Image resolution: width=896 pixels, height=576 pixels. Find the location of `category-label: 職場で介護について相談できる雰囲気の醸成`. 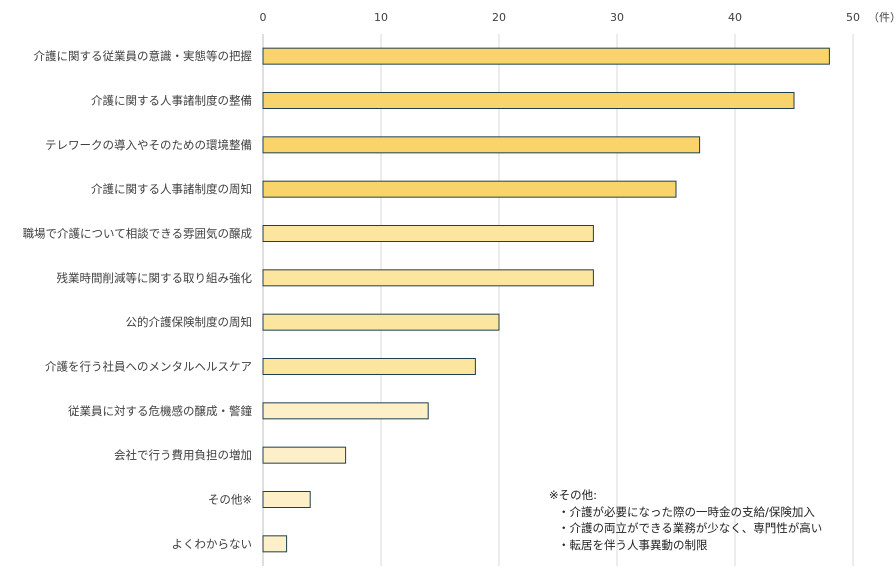

category-label: 職場で介護について相談できる雰囲気の醸成 is located at coordinates (138, 234).